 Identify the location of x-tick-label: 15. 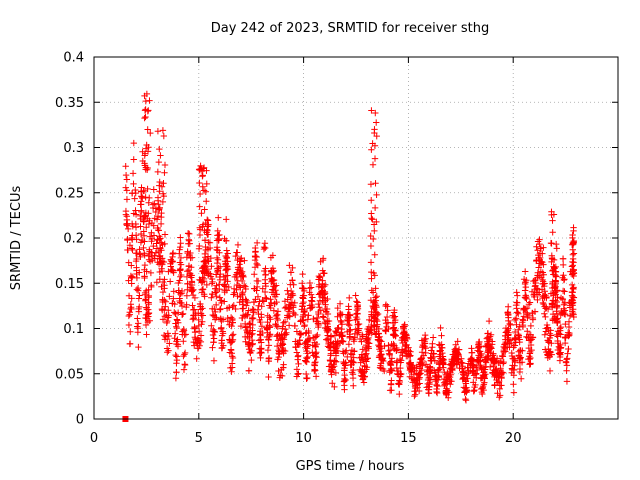
(408, 438).